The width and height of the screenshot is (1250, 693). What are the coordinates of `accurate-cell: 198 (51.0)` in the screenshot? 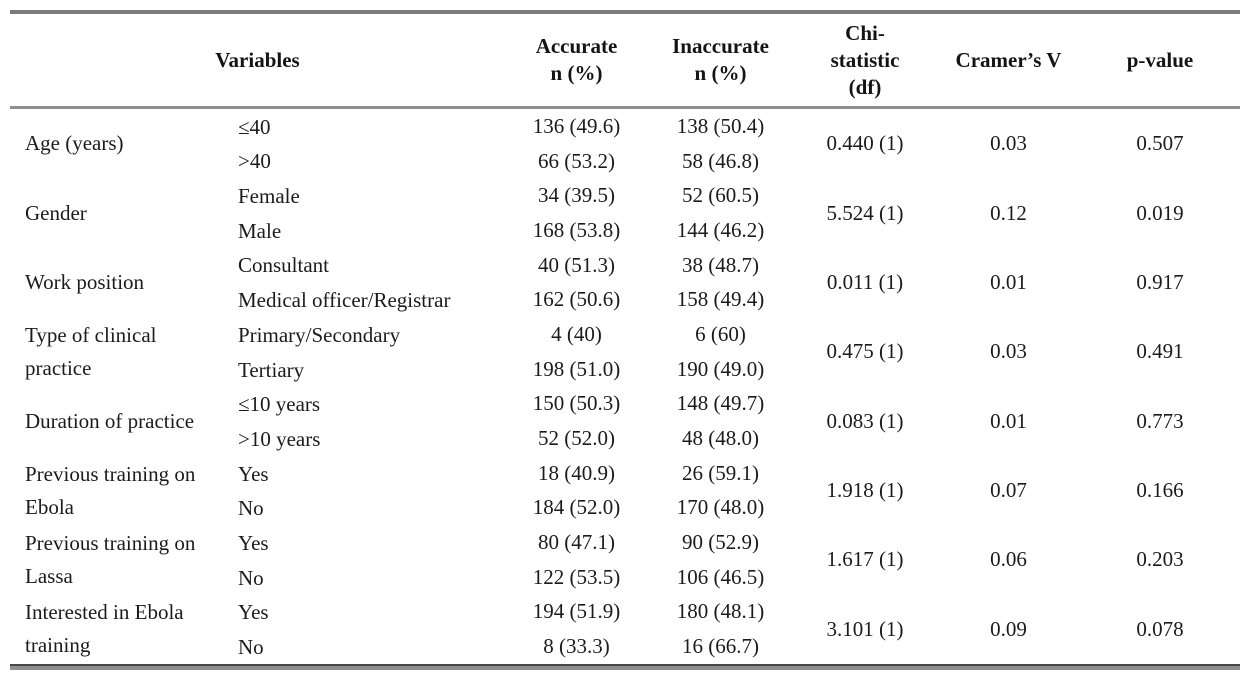 It's located at (576, 368).